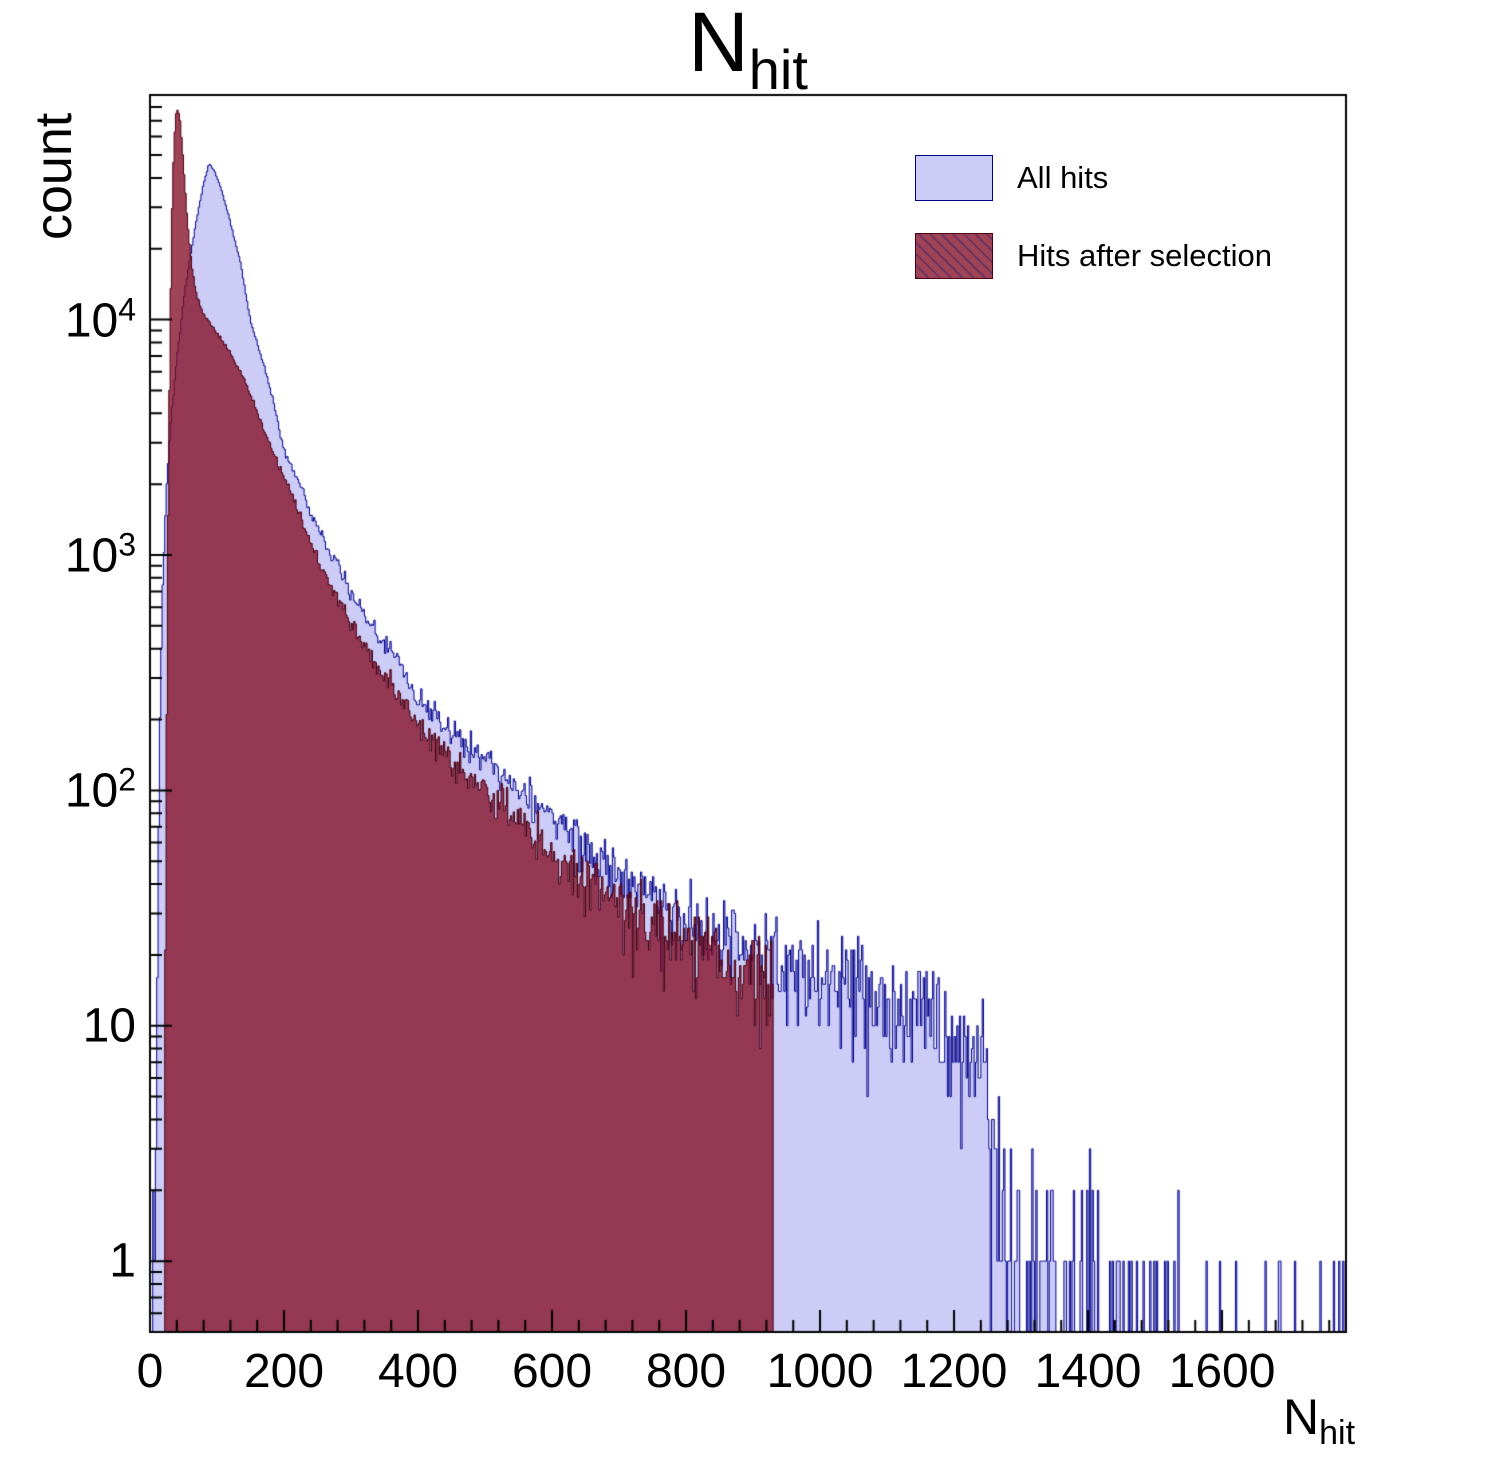 Image resolution: width=1496 pixels, height=1472 pixels. I want to click on legend: All hits Hits after selection, so click(1093, 233).